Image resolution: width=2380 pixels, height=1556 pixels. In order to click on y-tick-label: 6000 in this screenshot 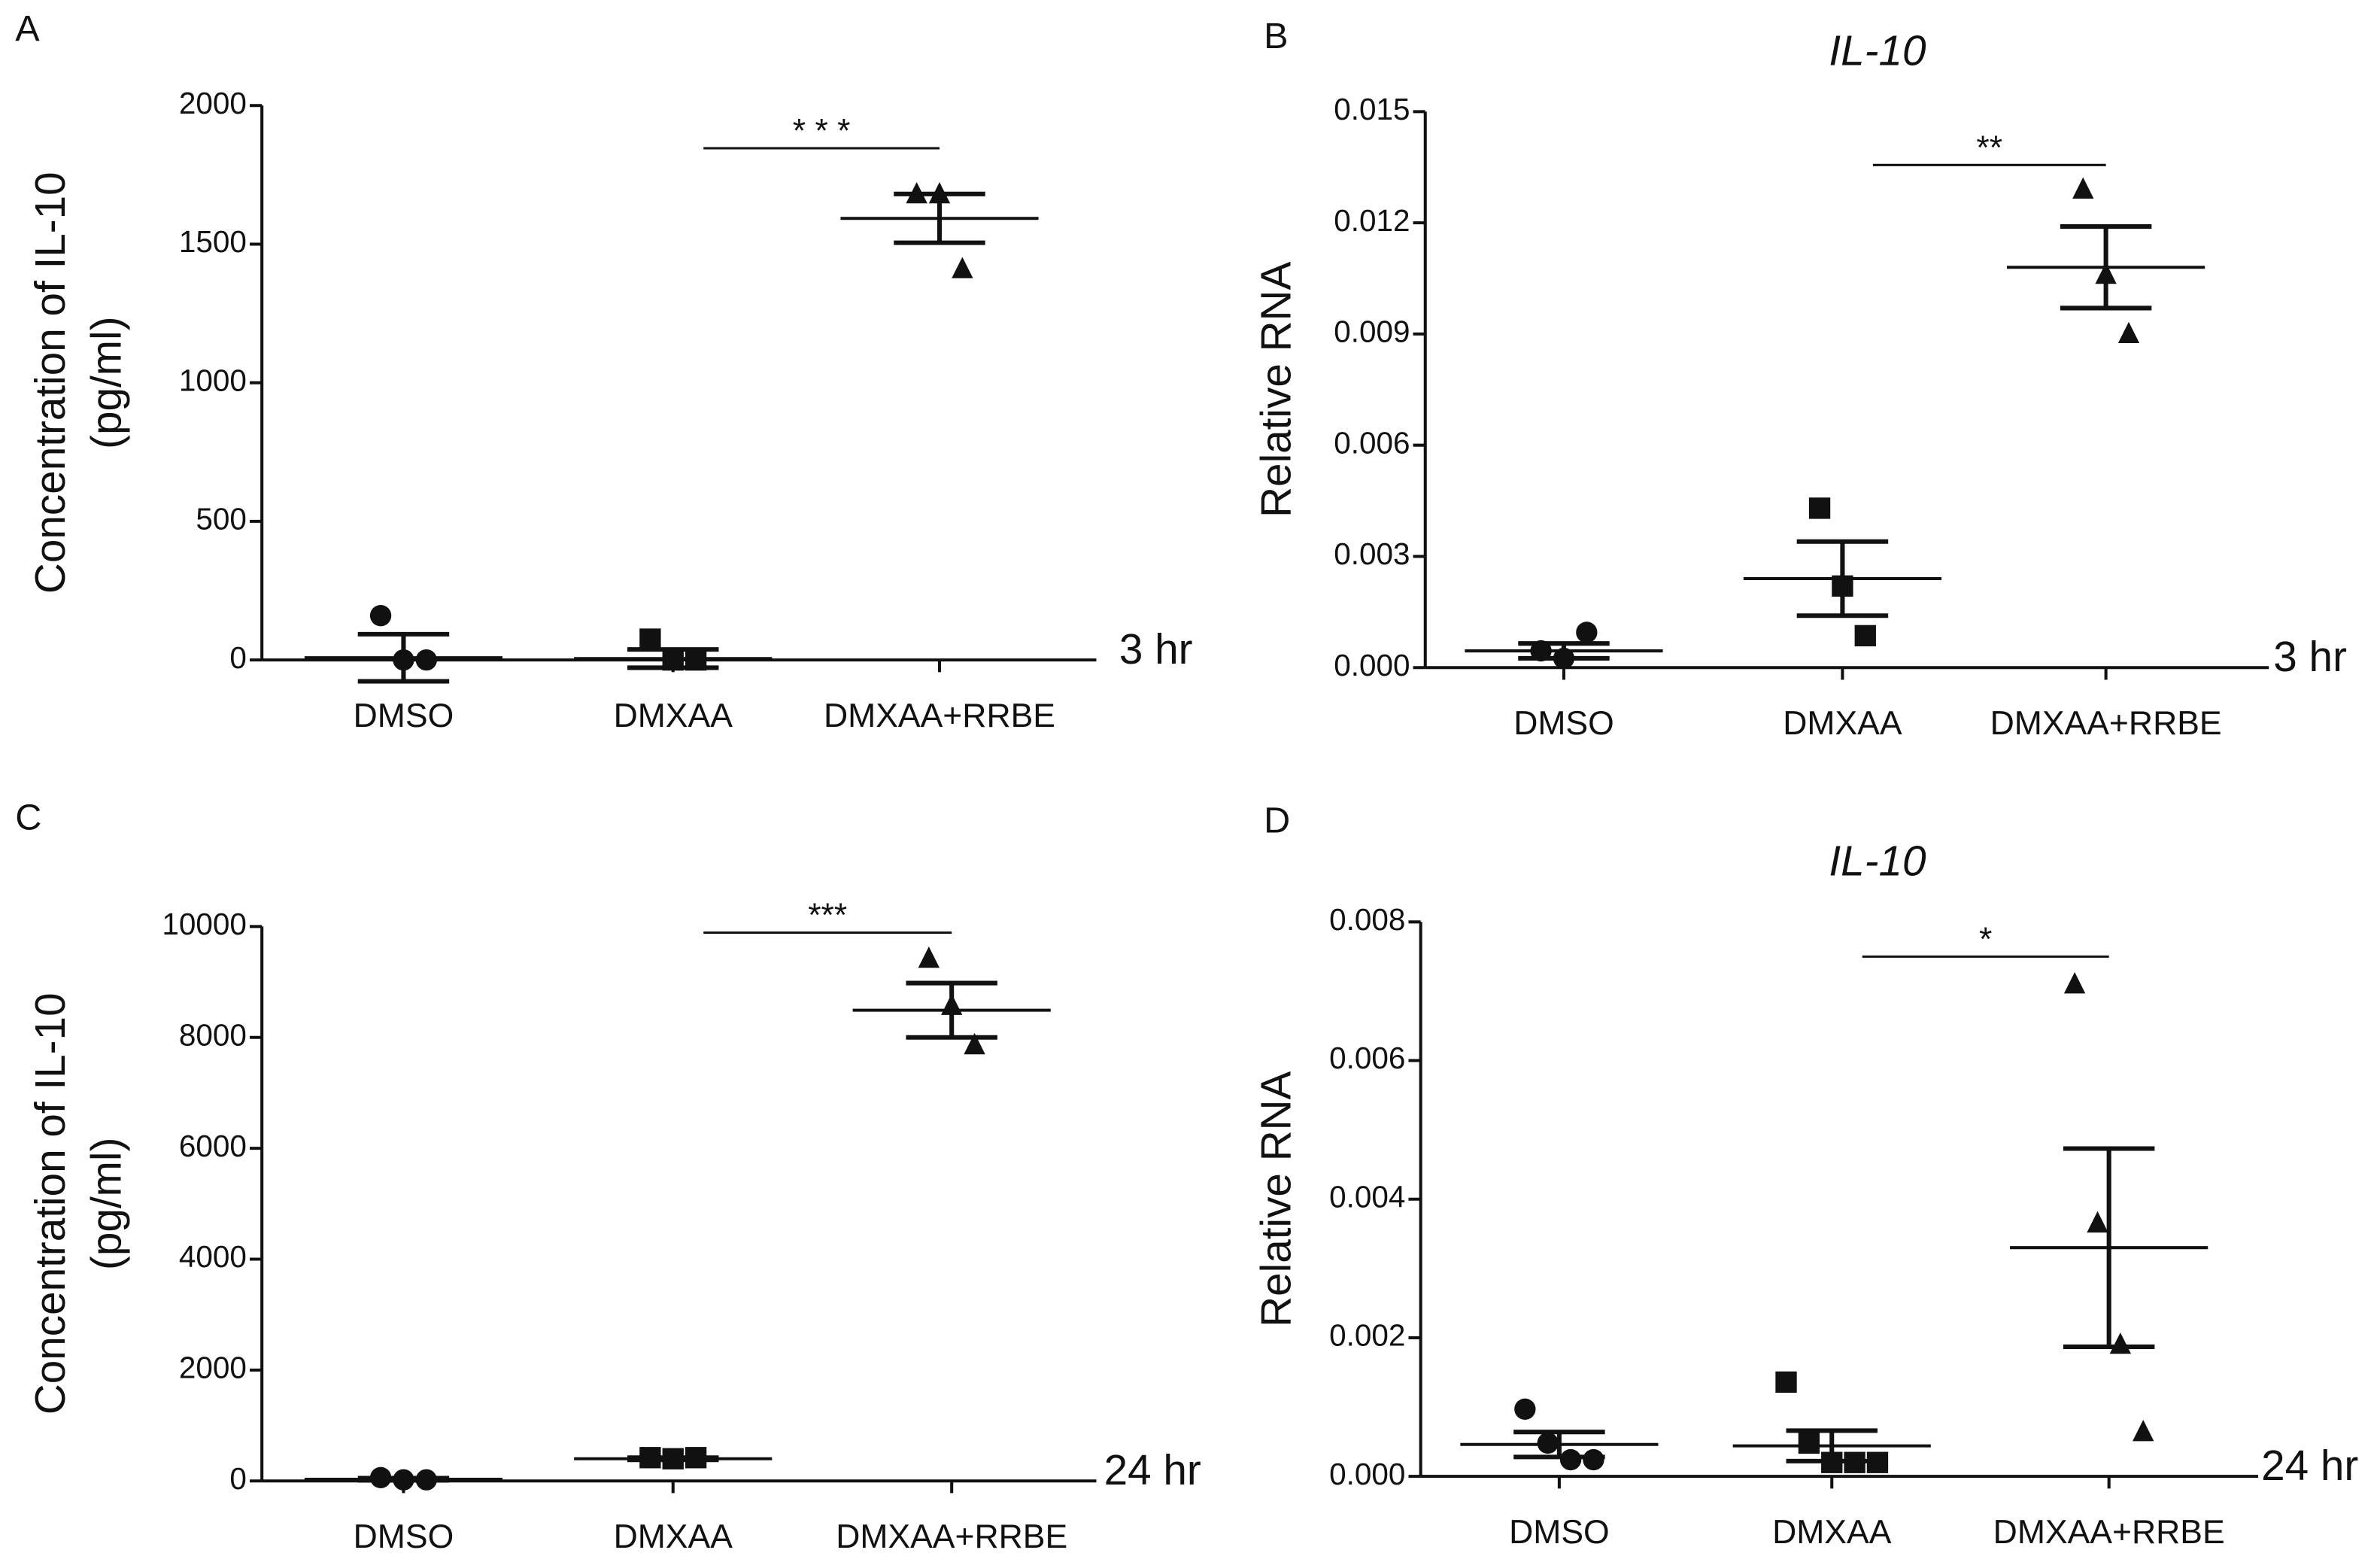, I will do `click(213, 1146)`.